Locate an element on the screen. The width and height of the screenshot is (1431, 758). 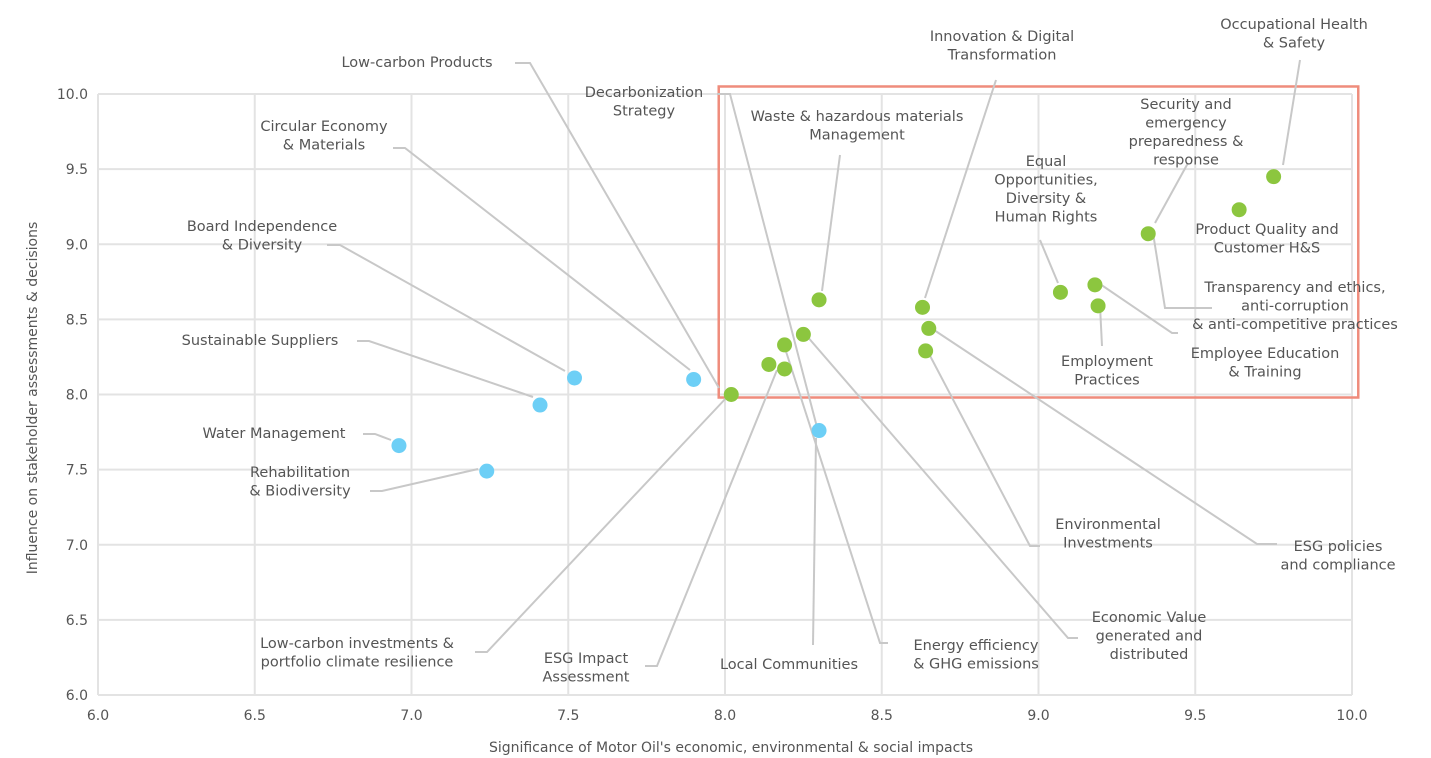
x-tick-label: 7.5 is located at coordinates (568, 716).